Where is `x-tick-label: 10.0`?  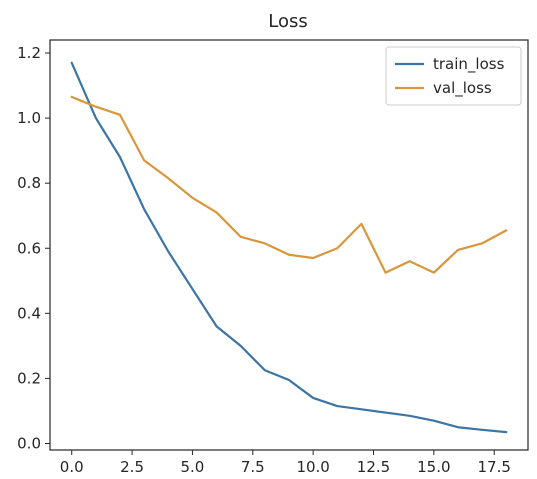
x-tick-label: 10.0 is located at coordinates (312, 467).